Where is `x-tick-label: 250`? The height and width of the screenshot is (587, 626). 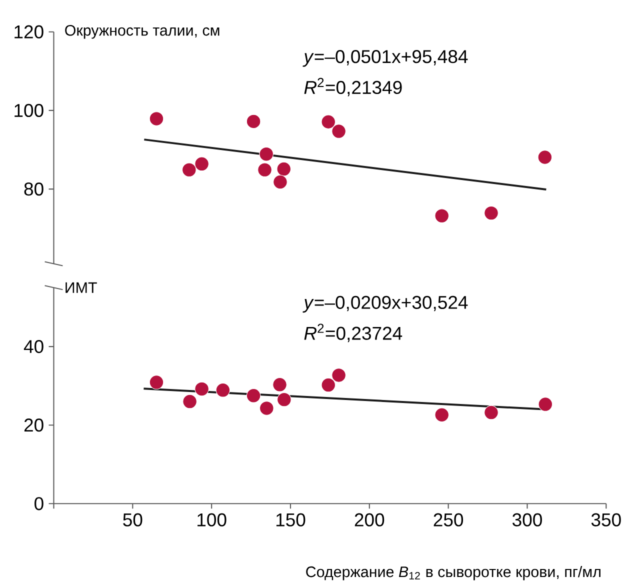 x-tick-label: 250 is located at coordinates (449, 519).